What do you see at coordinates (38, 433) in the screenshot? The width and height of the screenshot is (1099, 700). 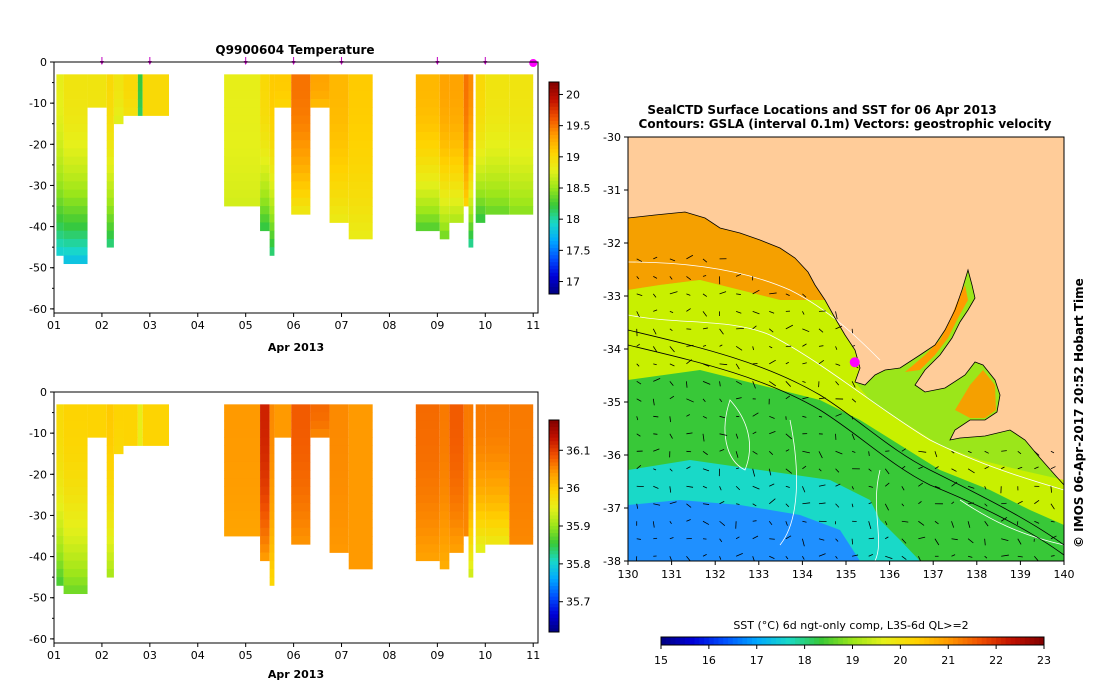 I see `y-tick-label: -10` at bounding box center [38, 433].